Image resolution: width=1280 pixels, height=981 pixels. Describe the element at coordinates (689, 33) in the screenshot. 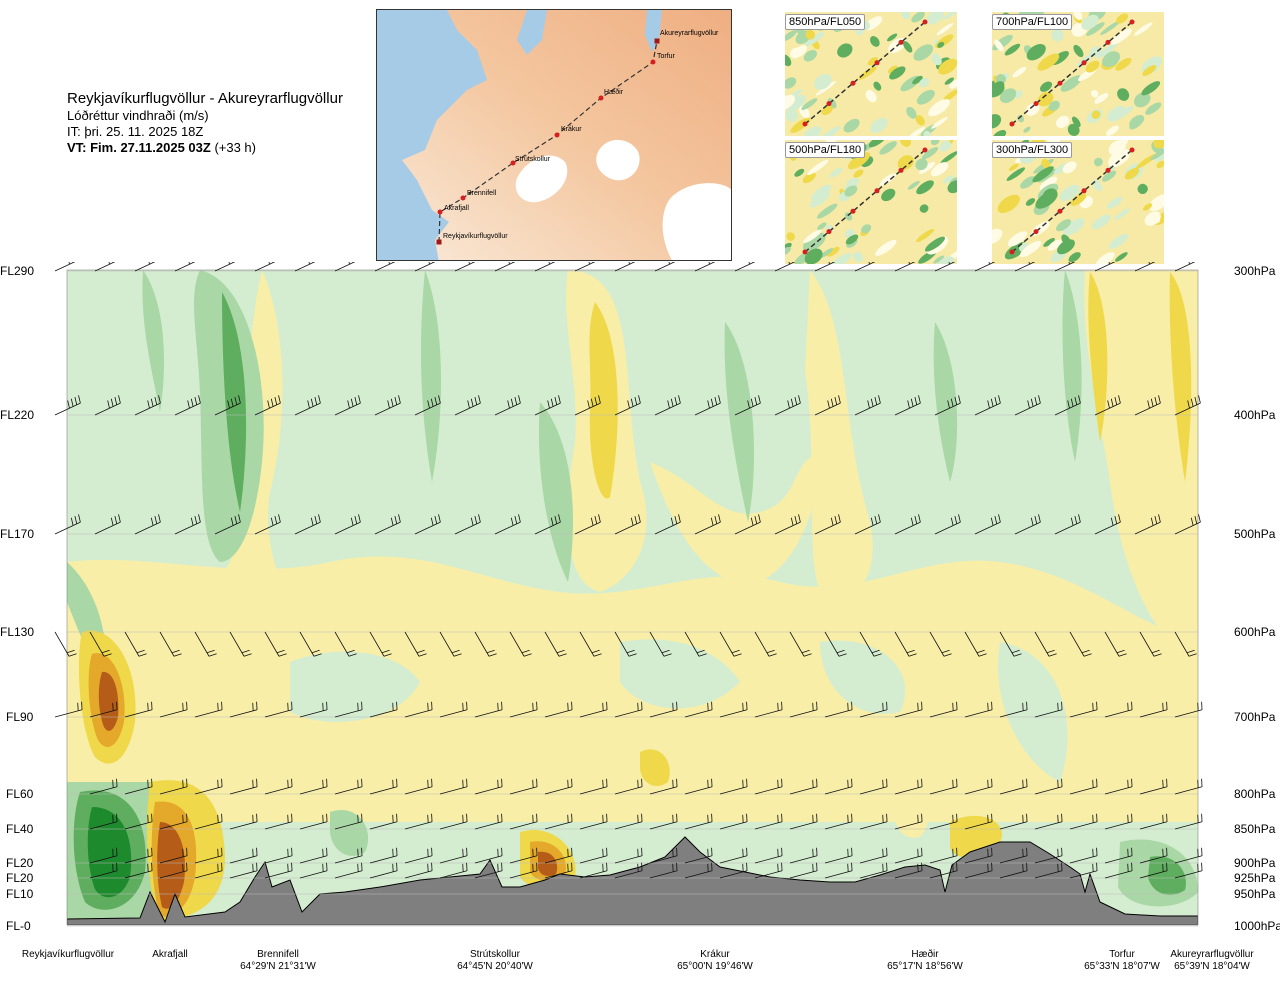

I see `route-waypoint-label: Akureyrarflugvöllur` at that location.